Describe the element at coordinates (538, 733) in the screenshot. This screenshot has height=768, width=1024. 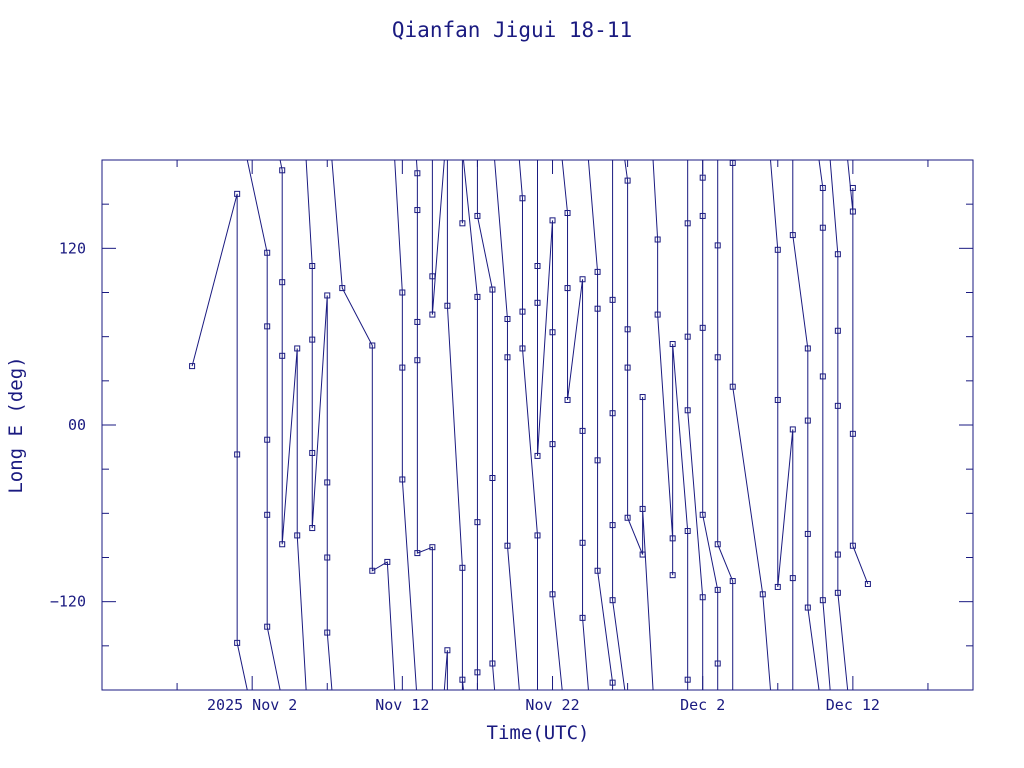
I see `x-axis-label: Time(UTC)` at that location.